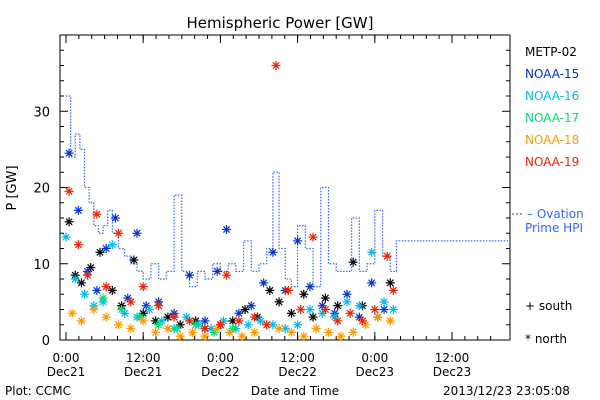 This screenshot has height=400, width=600. Describe the element at coordinates (506, 391) in the screenshot. I see `plot-timestamp: 2013/12/23 23:05:08` at that location.